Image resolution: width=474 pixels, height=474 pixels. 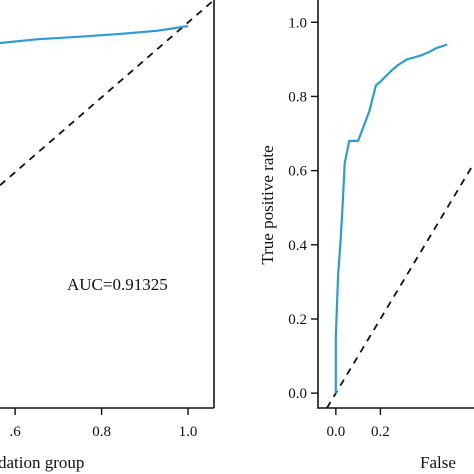 I want to click on left-x-ticks: .6 0.8 1.0, so click(x=104, y=424).